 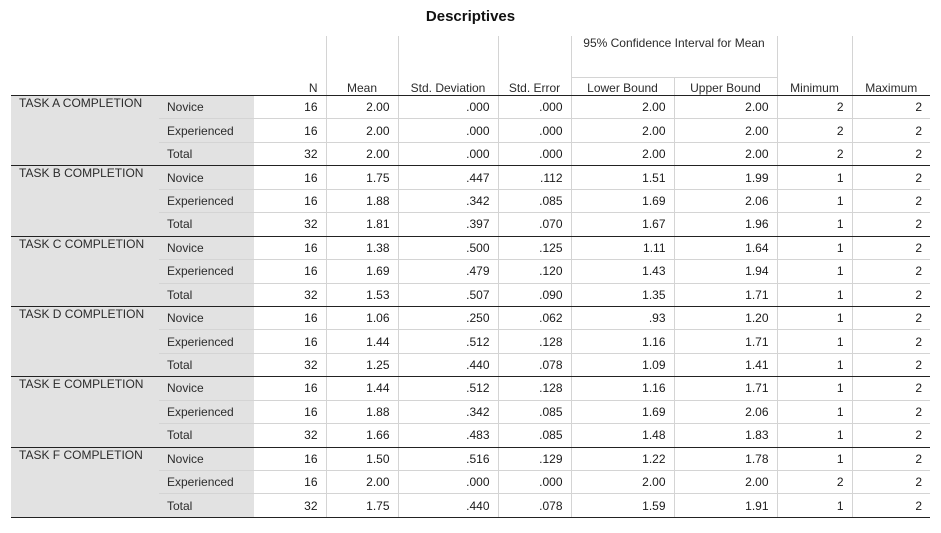 What do you see at coordinates (85, 271) in the screenshot?
I see `task-label: TASK C COMPLETION` at bounding box center [85, 271].